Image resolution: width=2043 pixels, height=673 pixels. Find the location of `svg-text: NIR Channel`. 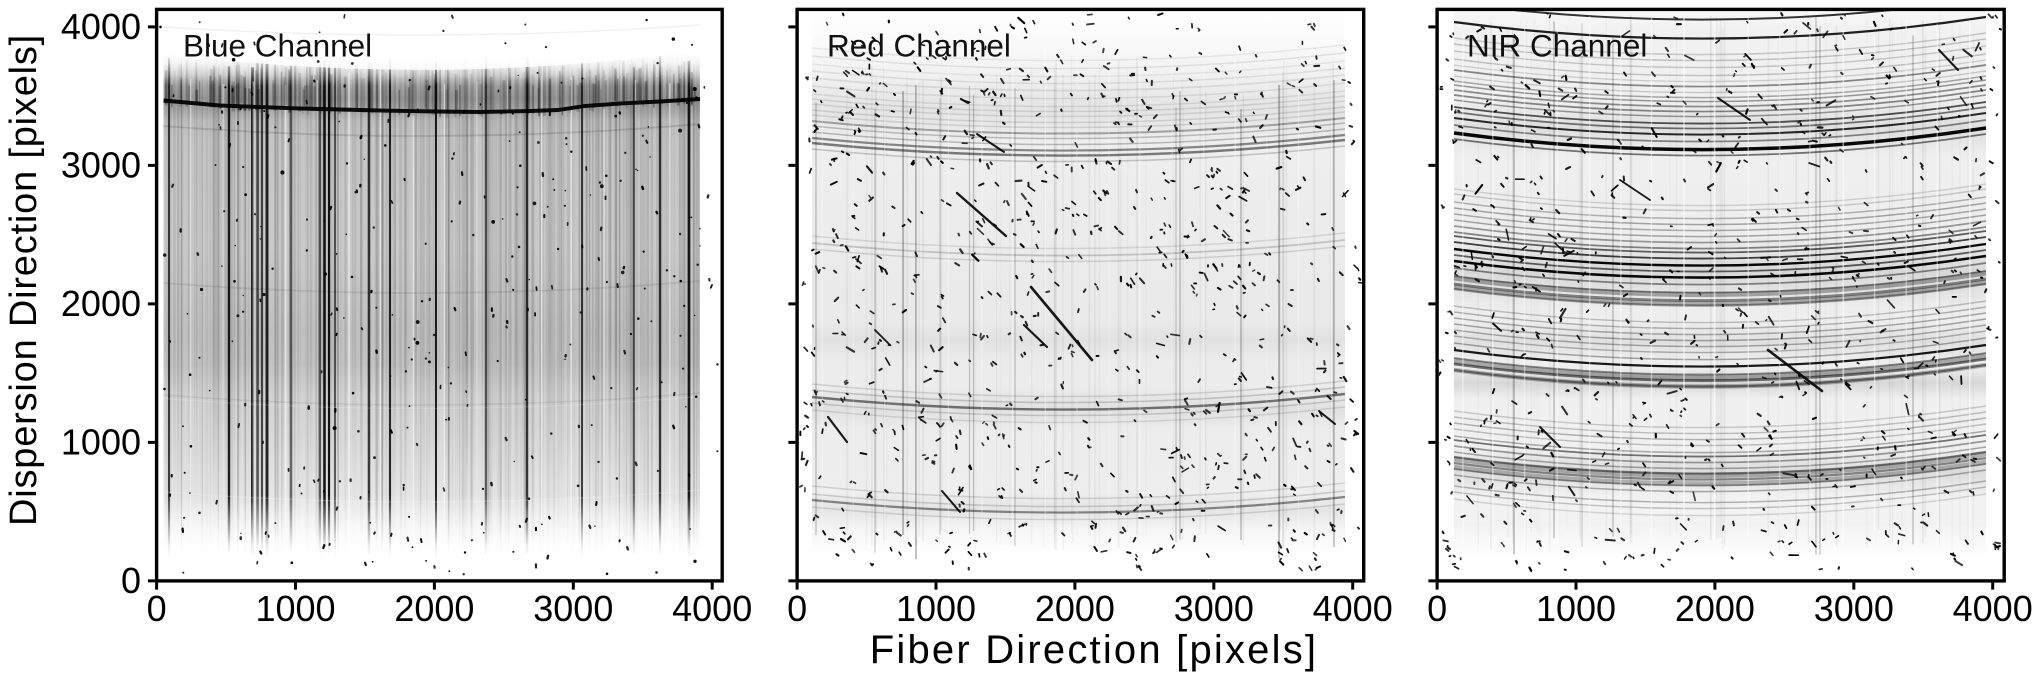

svg-text: NIR Channel is located at coordinates (1557, 46).